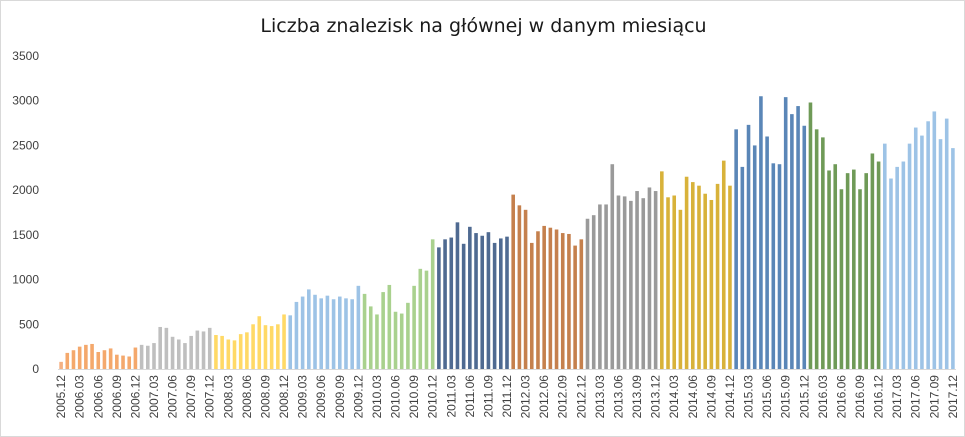  Describe the element at coordinates (340, 397) in the screenshot. I see `x-tick-label: 2009.09` at that location.